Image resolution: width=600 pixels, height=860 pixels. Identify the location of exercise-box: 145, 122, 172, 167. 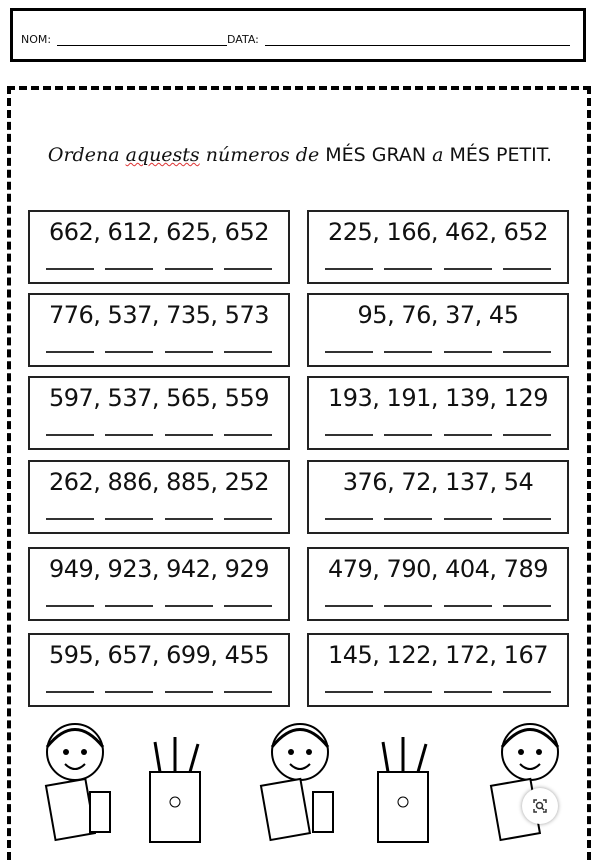
(438, 670).